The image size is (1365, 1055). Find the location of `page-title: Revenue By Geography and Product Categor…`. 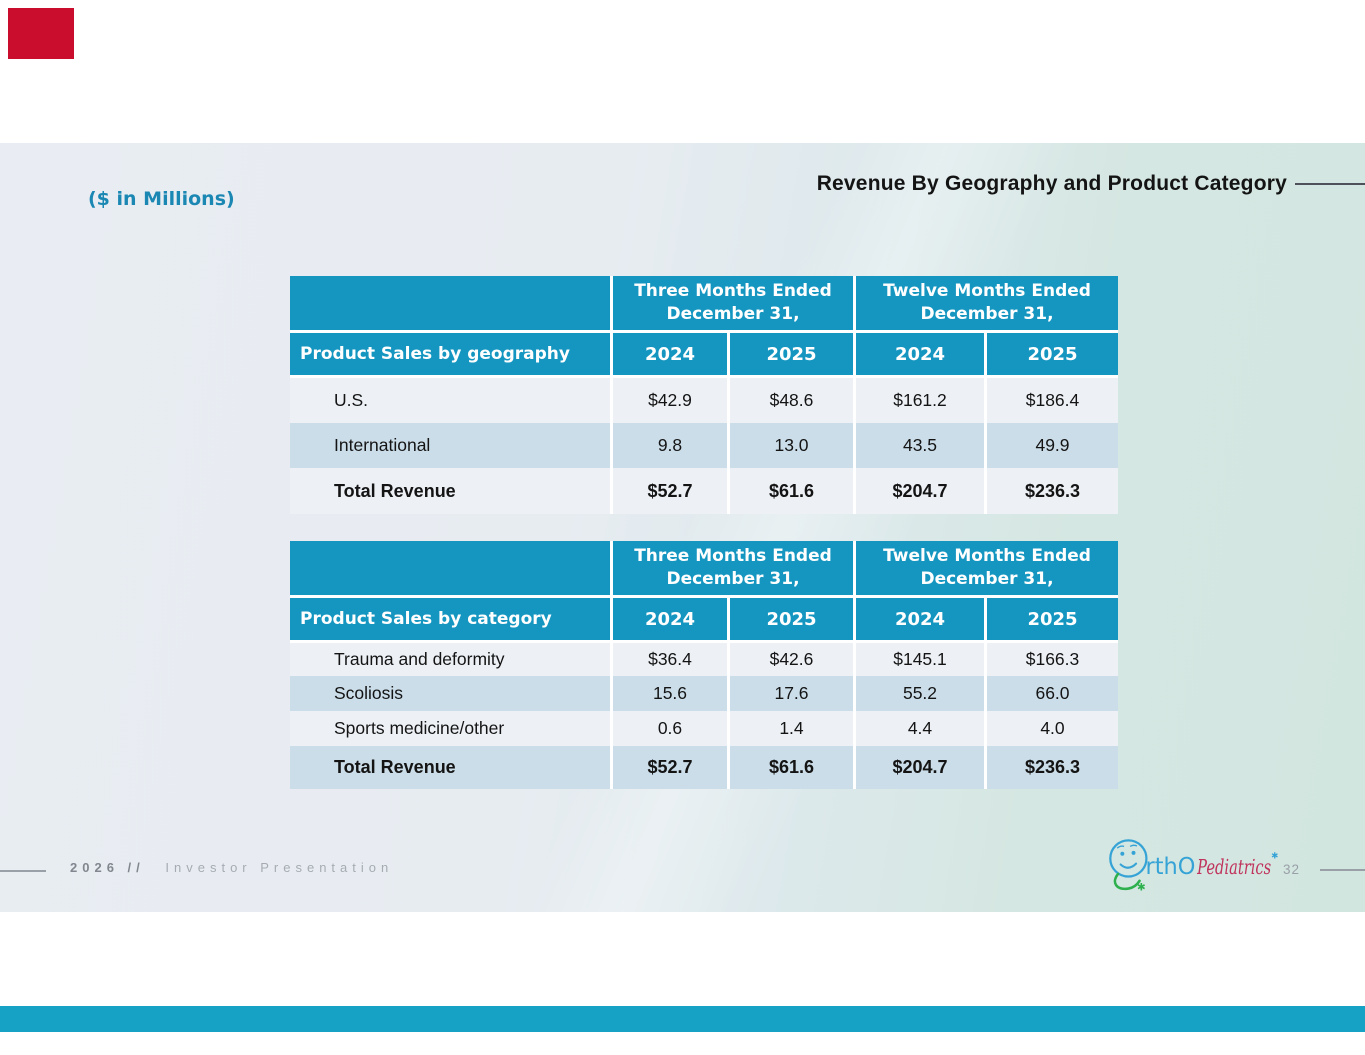

page-title: Revenue By Geography and Product Categor… is located at coordinates (1051, 183).